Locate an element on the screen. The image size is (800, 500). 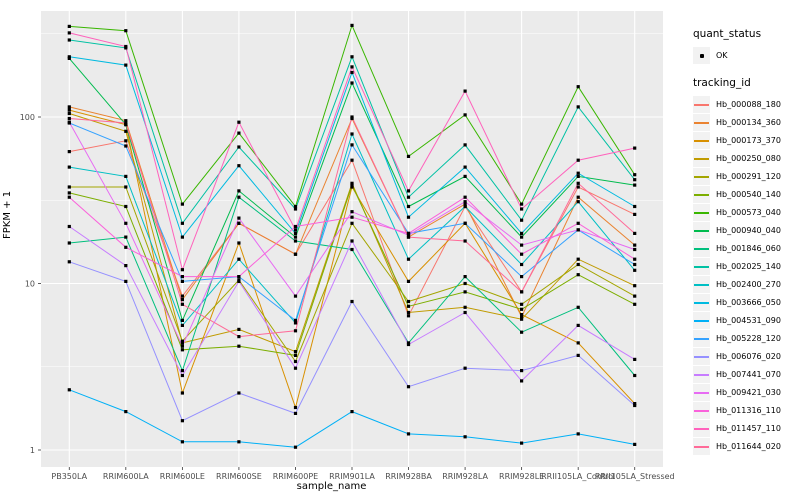
legend-entry-Hb_011457_110: Hb_011457_110 is located at coordinates (745, 428).